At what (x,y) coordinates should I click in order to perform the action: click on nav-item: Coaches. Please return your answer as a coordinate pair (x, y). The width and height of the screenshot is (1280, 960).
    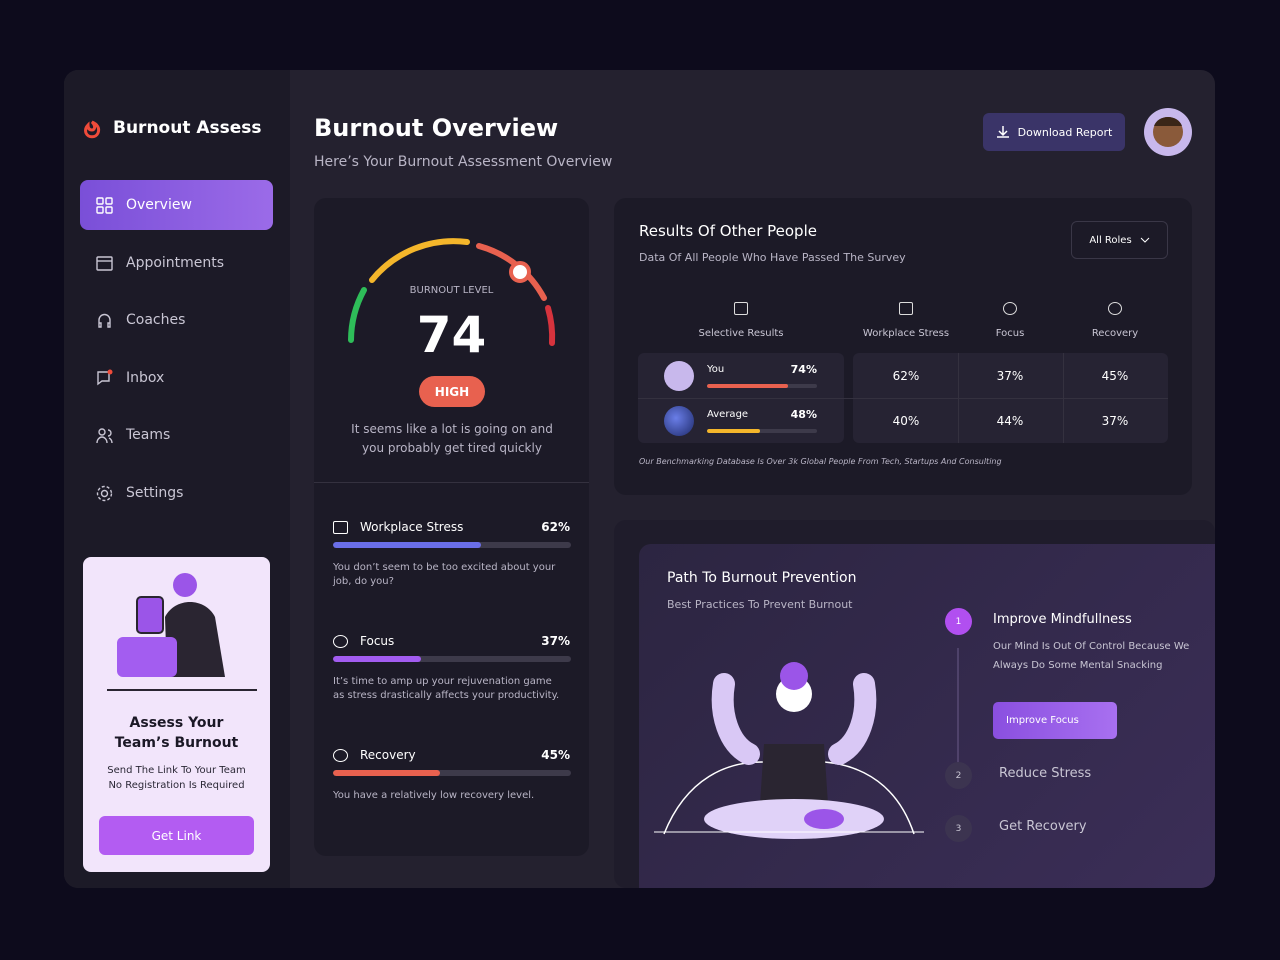
    Looking at the image, I should click on (176, 320).